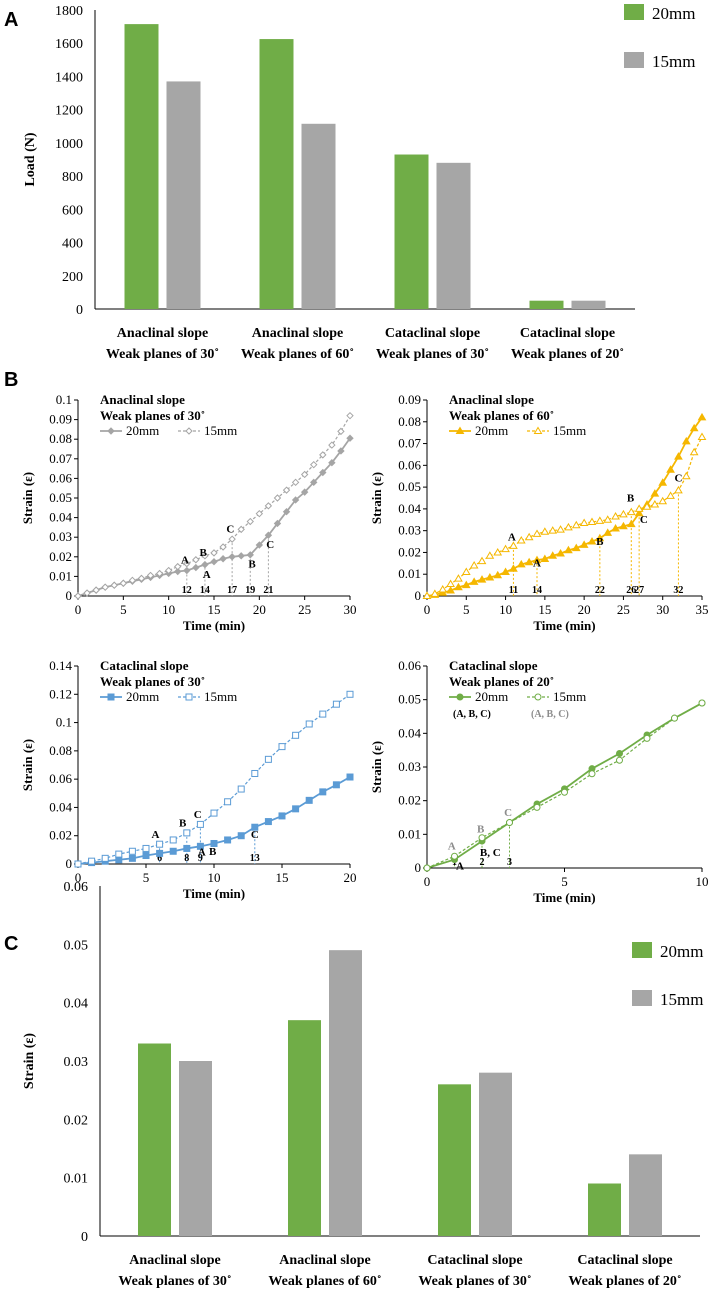 The width and height of the screenshot is (713, 1300). Describe the element at coordinates (72, 210) in the screenshot. I see `y-tick-label: 600` at that location.